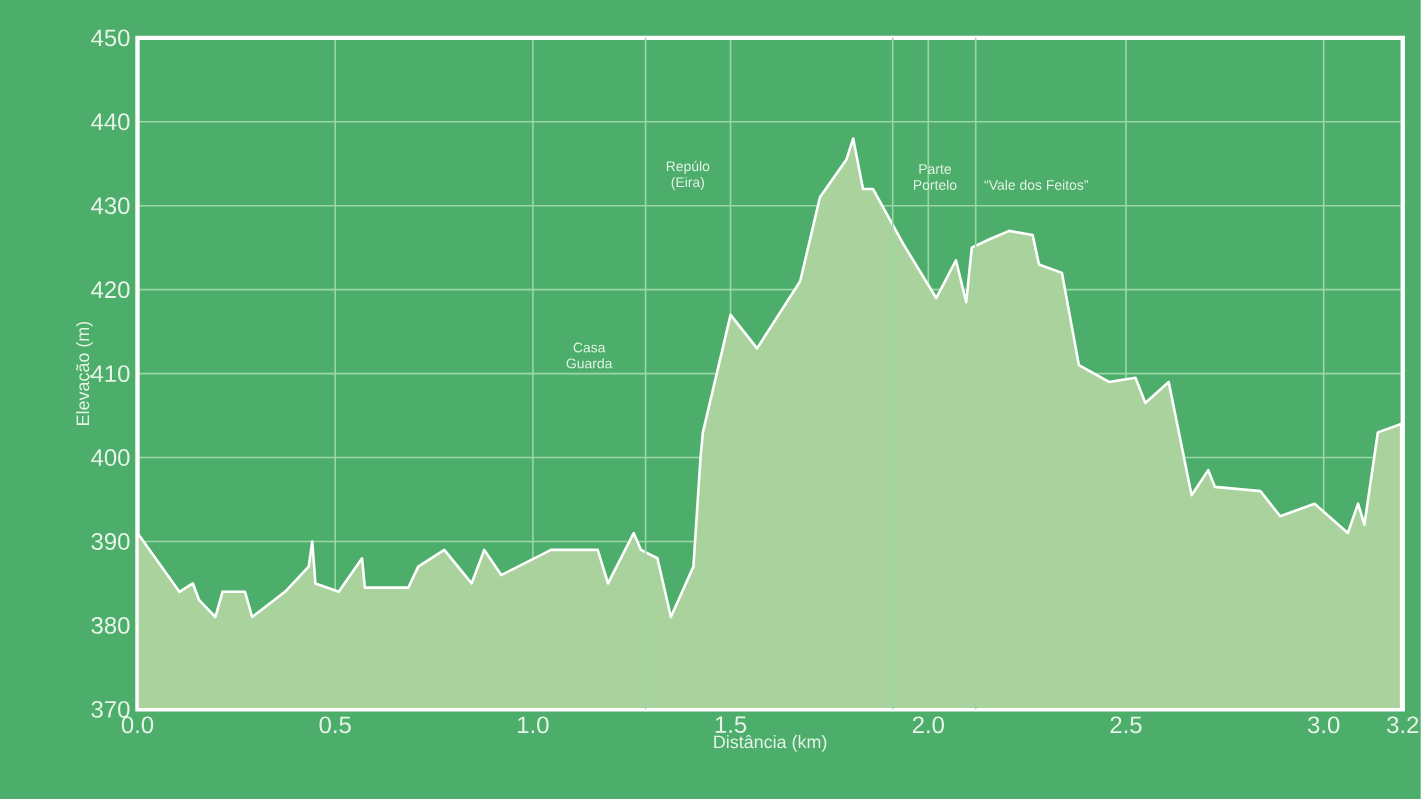 The image size is (1426, 800). Describe the element at coordinates (770, 744) in the screenshot. I see `x-axis-title: Distância (km)` at that location.